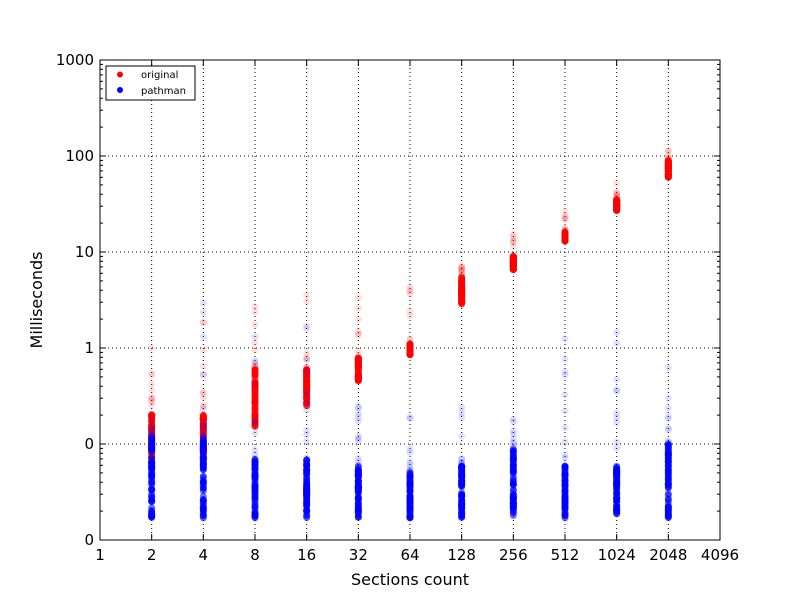 The width and height of the screenshot is (800, 604). What do you see at coordinates (89, 444) in the screenshot?
I see `y-tick-label: 0` at bounding box center [89, 444].